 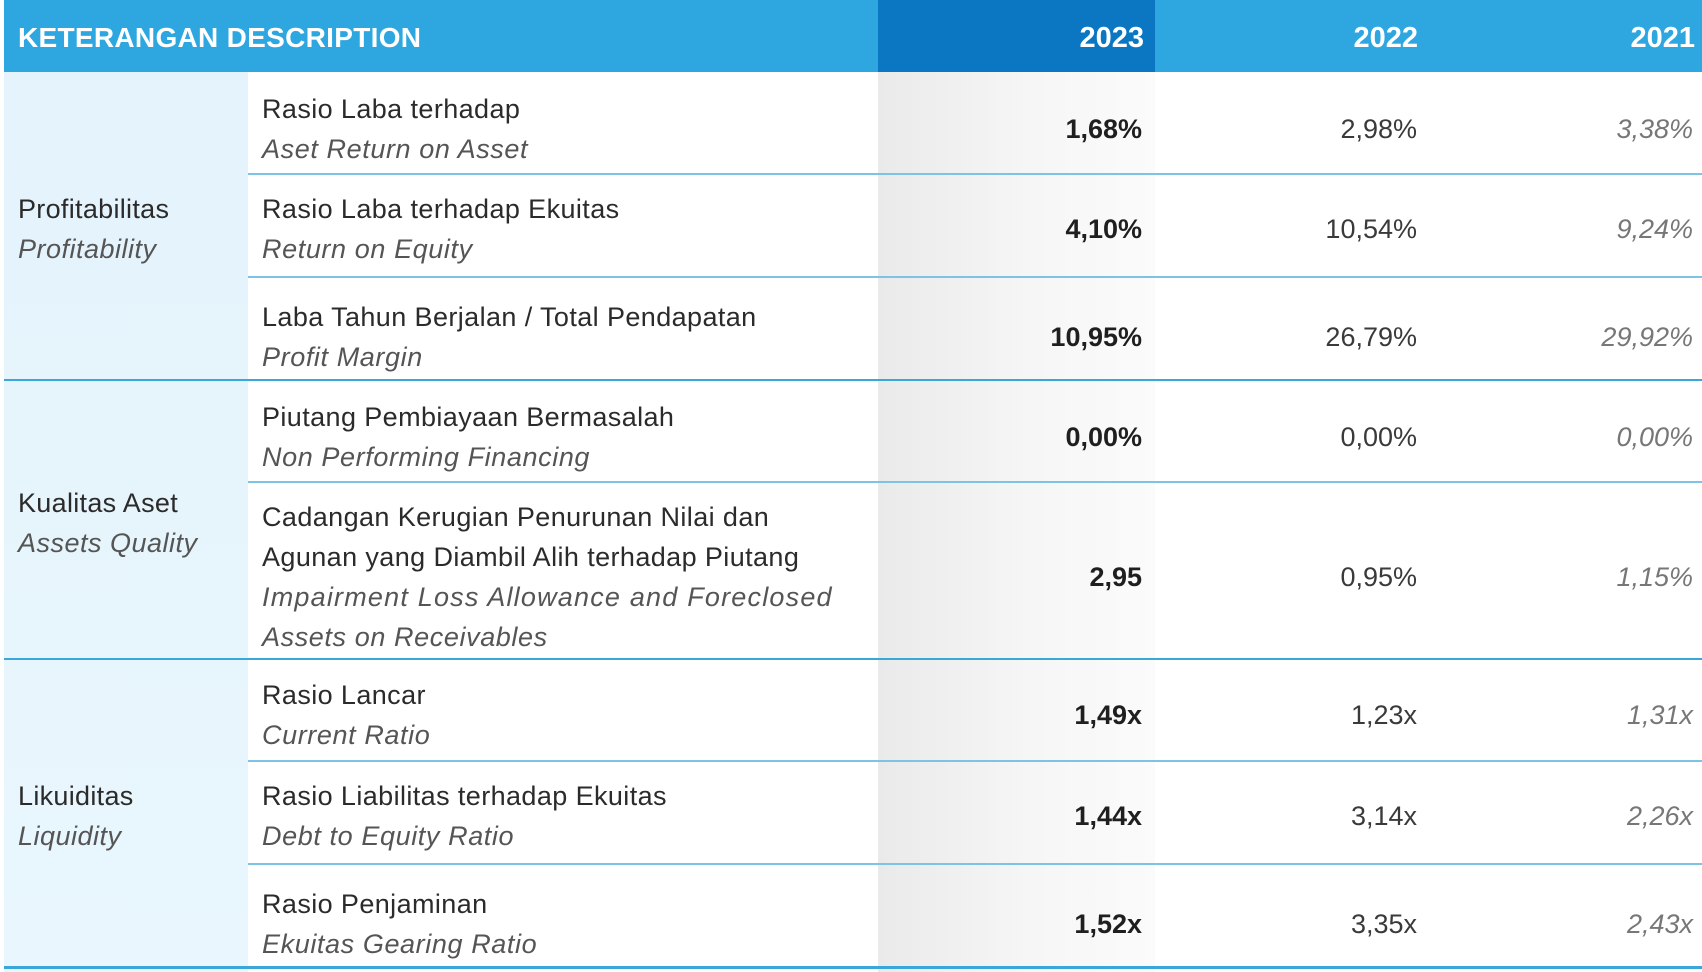 I want to click on value-2021: 2,43x, so click(x=1659, y=924).